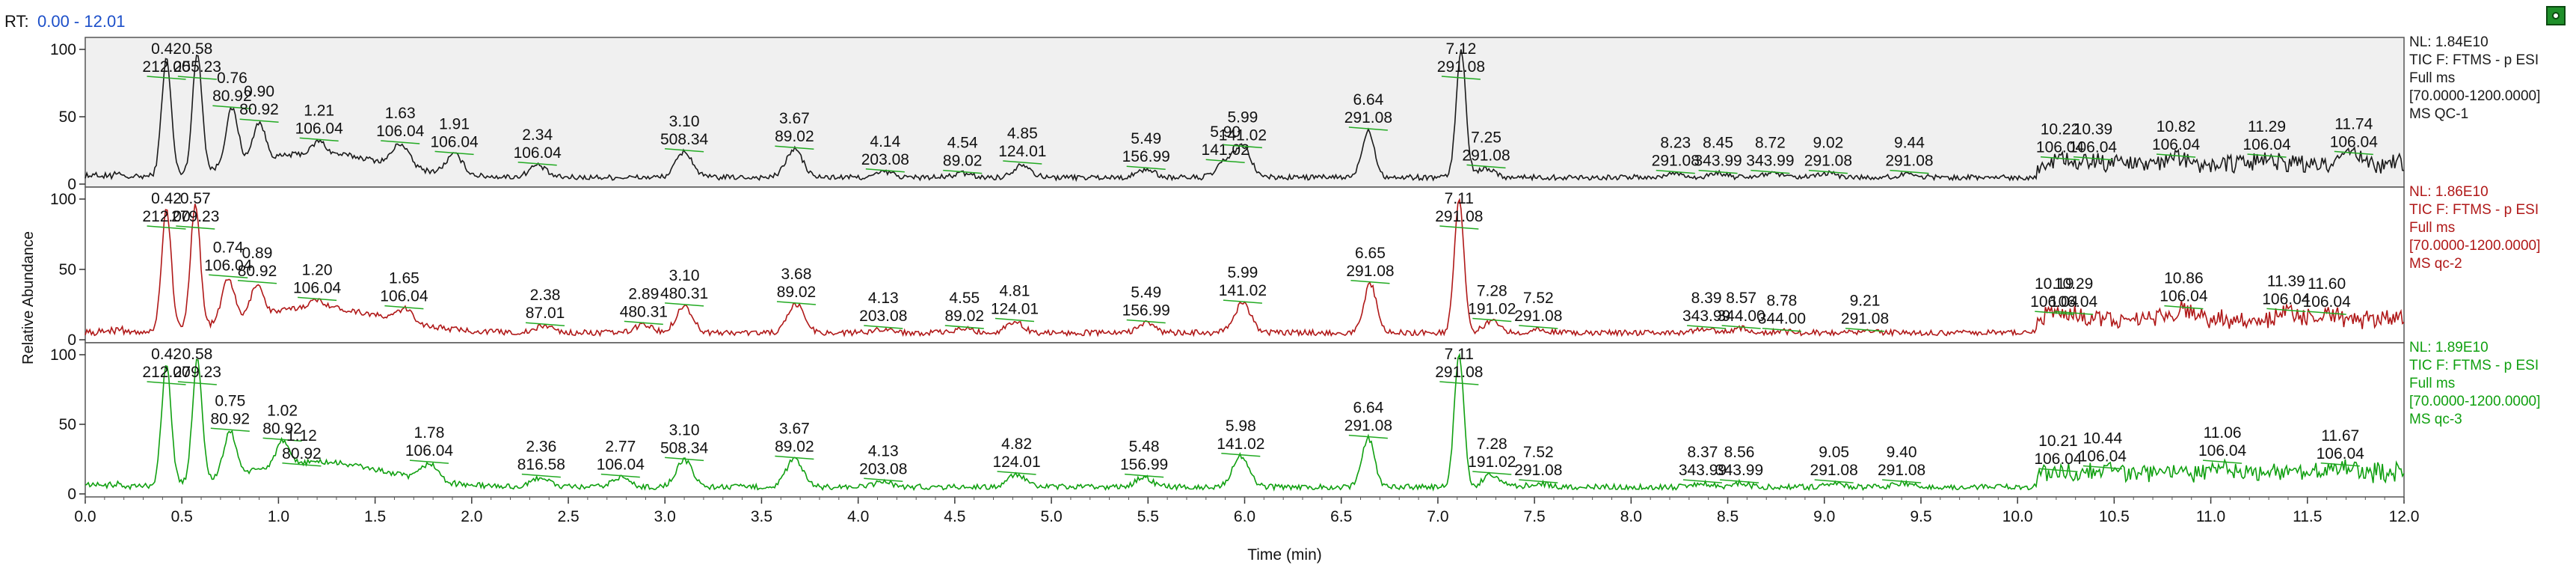  I want to click on peak-rt-label: 3.68, so click(796, 274).